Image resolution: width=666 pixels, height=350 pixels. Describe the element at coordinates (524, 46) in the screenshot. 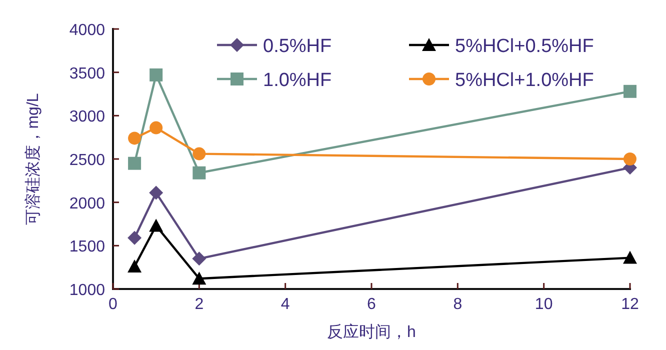

I see `legend-label: 5%HCl+0.5%HF` at that location.